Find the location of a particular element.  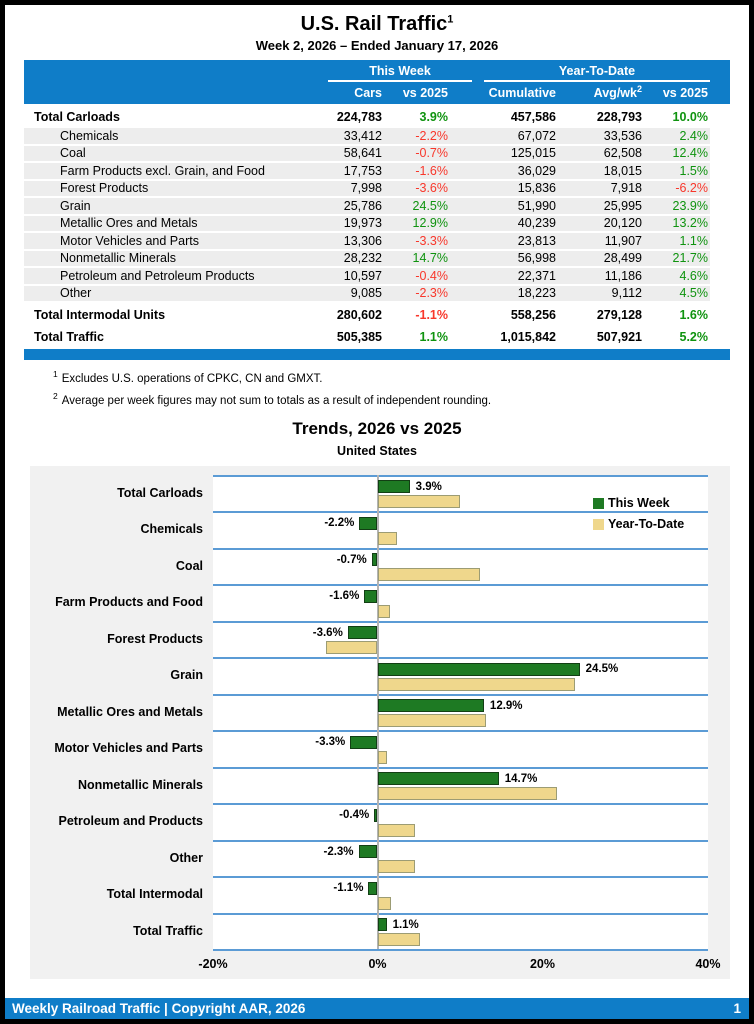

page-title-superscript: 1 is located at coordinates (450, 19).